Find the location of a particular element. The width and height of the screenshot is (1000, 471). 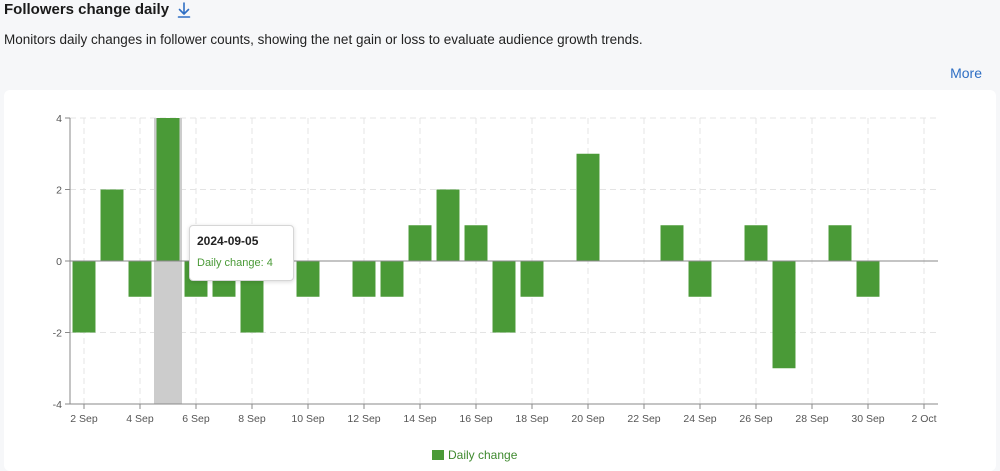

x-tick-label: 22 Sep is located at coordinates (643, 419).